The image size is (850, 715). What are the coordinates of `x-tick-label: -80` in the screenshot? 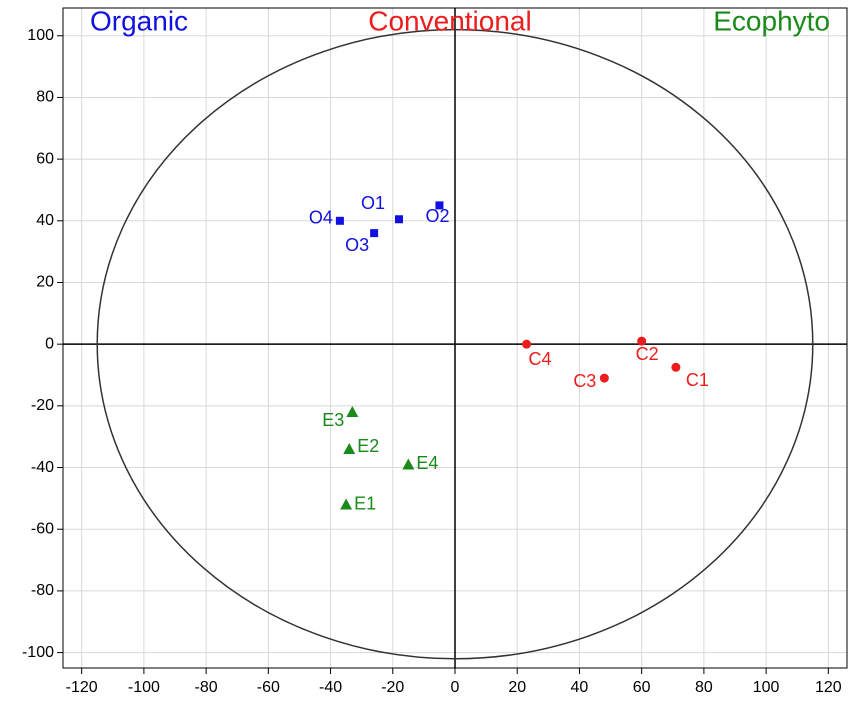 It's located at (206, 687).